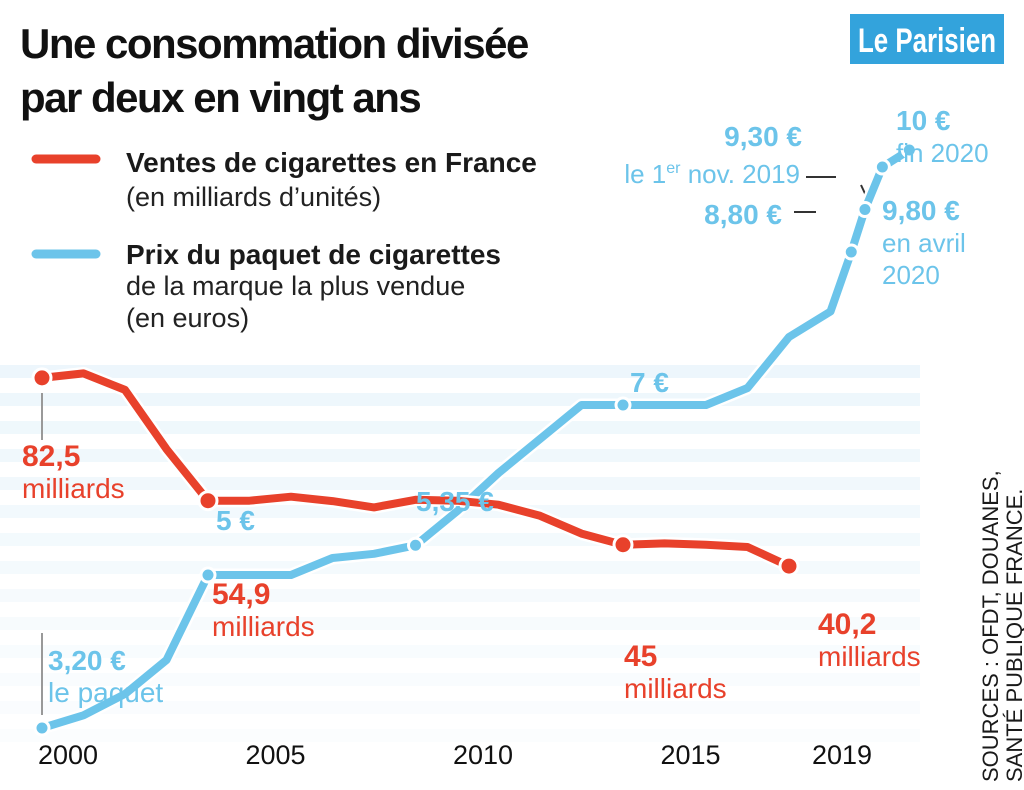 This screenshot has width=1024, height=790. What do you see at coordinates (640, 656) in the screenshot?
I see `sales-value-label: 45` at bounding box center [640, 656].